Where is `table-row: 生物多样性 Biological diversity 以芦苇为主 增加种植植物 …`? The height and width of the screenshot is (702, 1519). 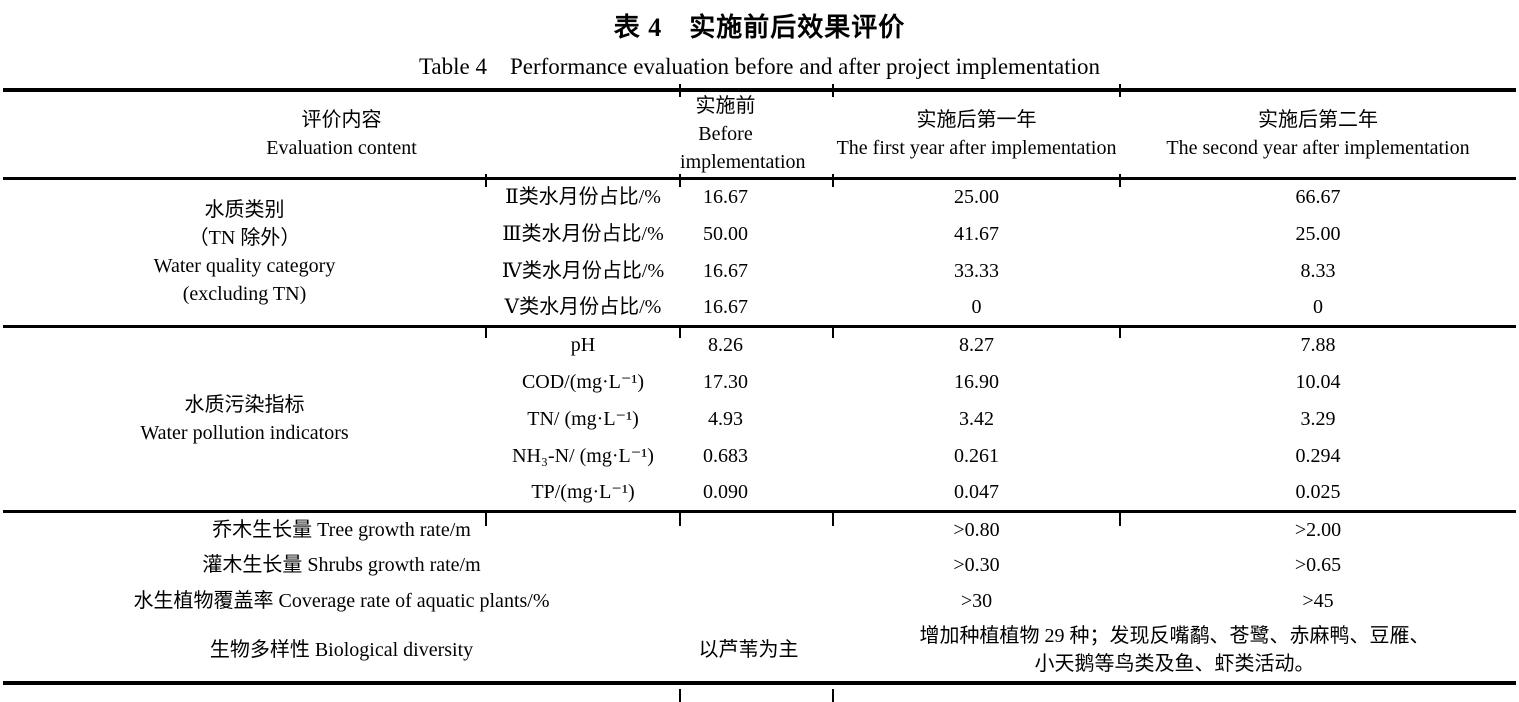
table-row: 生物多样性 Biological diversity 以芦苇为主 增加种植植物 … is located at coordinates (759, 651).